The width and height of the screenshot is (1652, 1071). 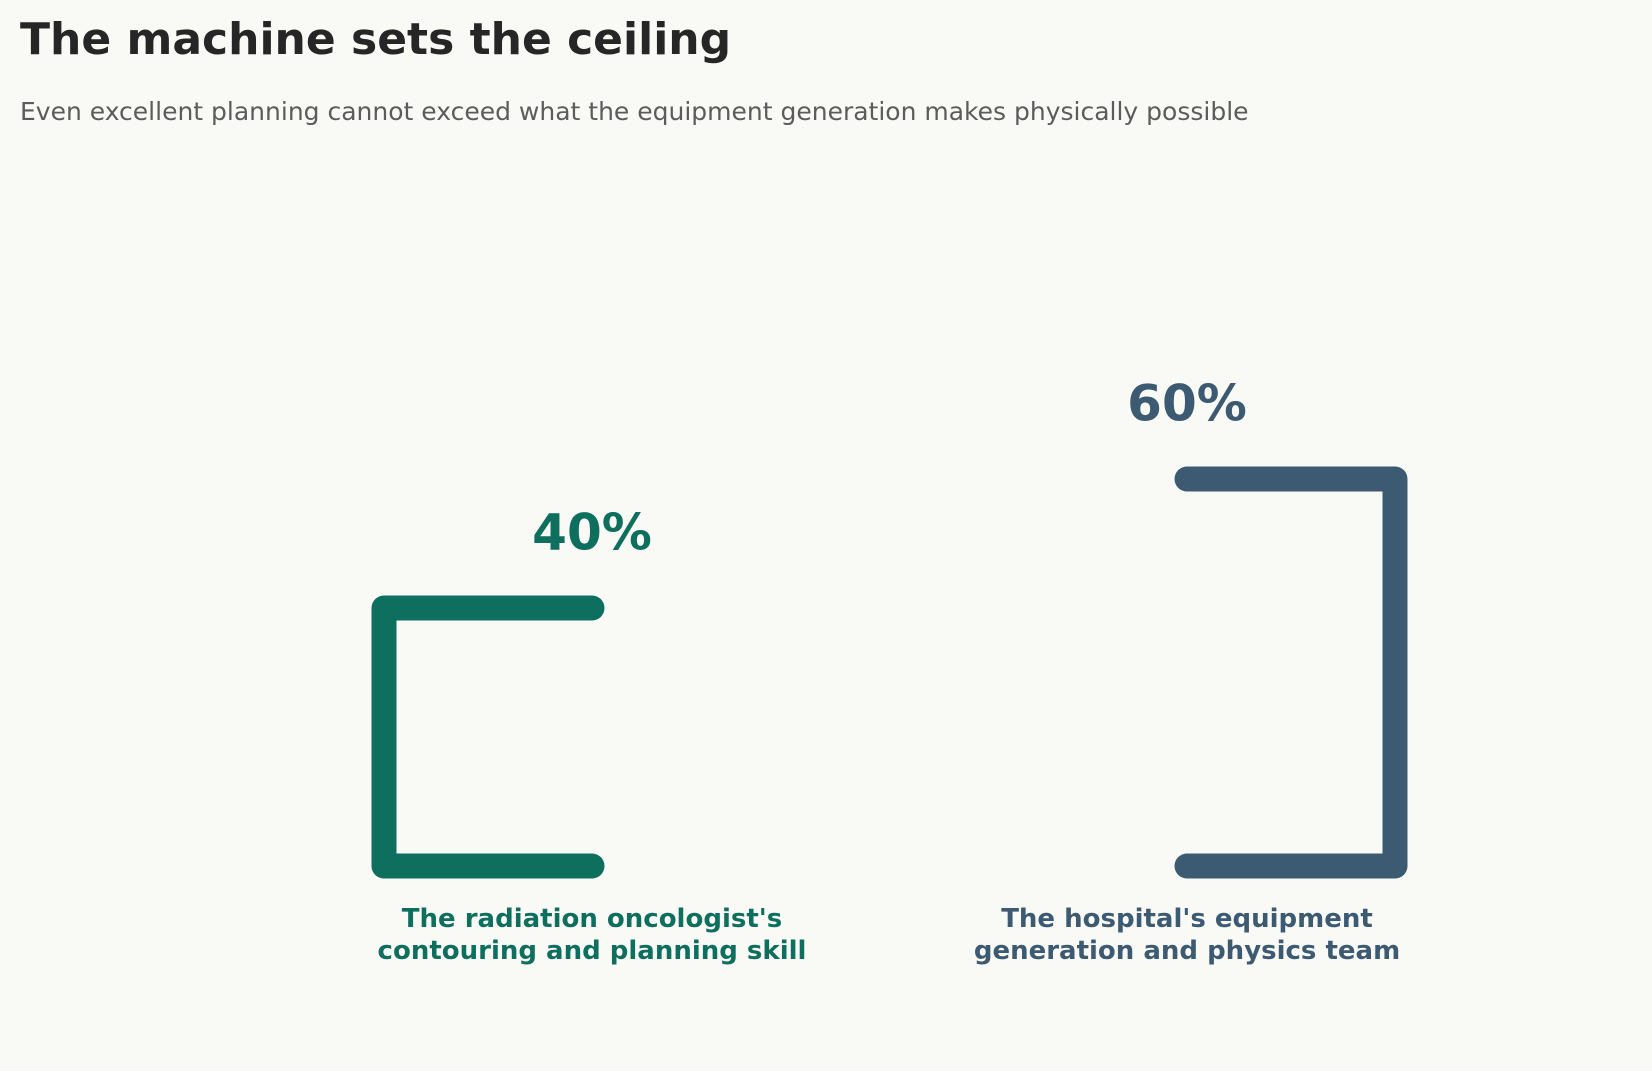 I want to click on value-label: 40%, so click(x=592, y=533).